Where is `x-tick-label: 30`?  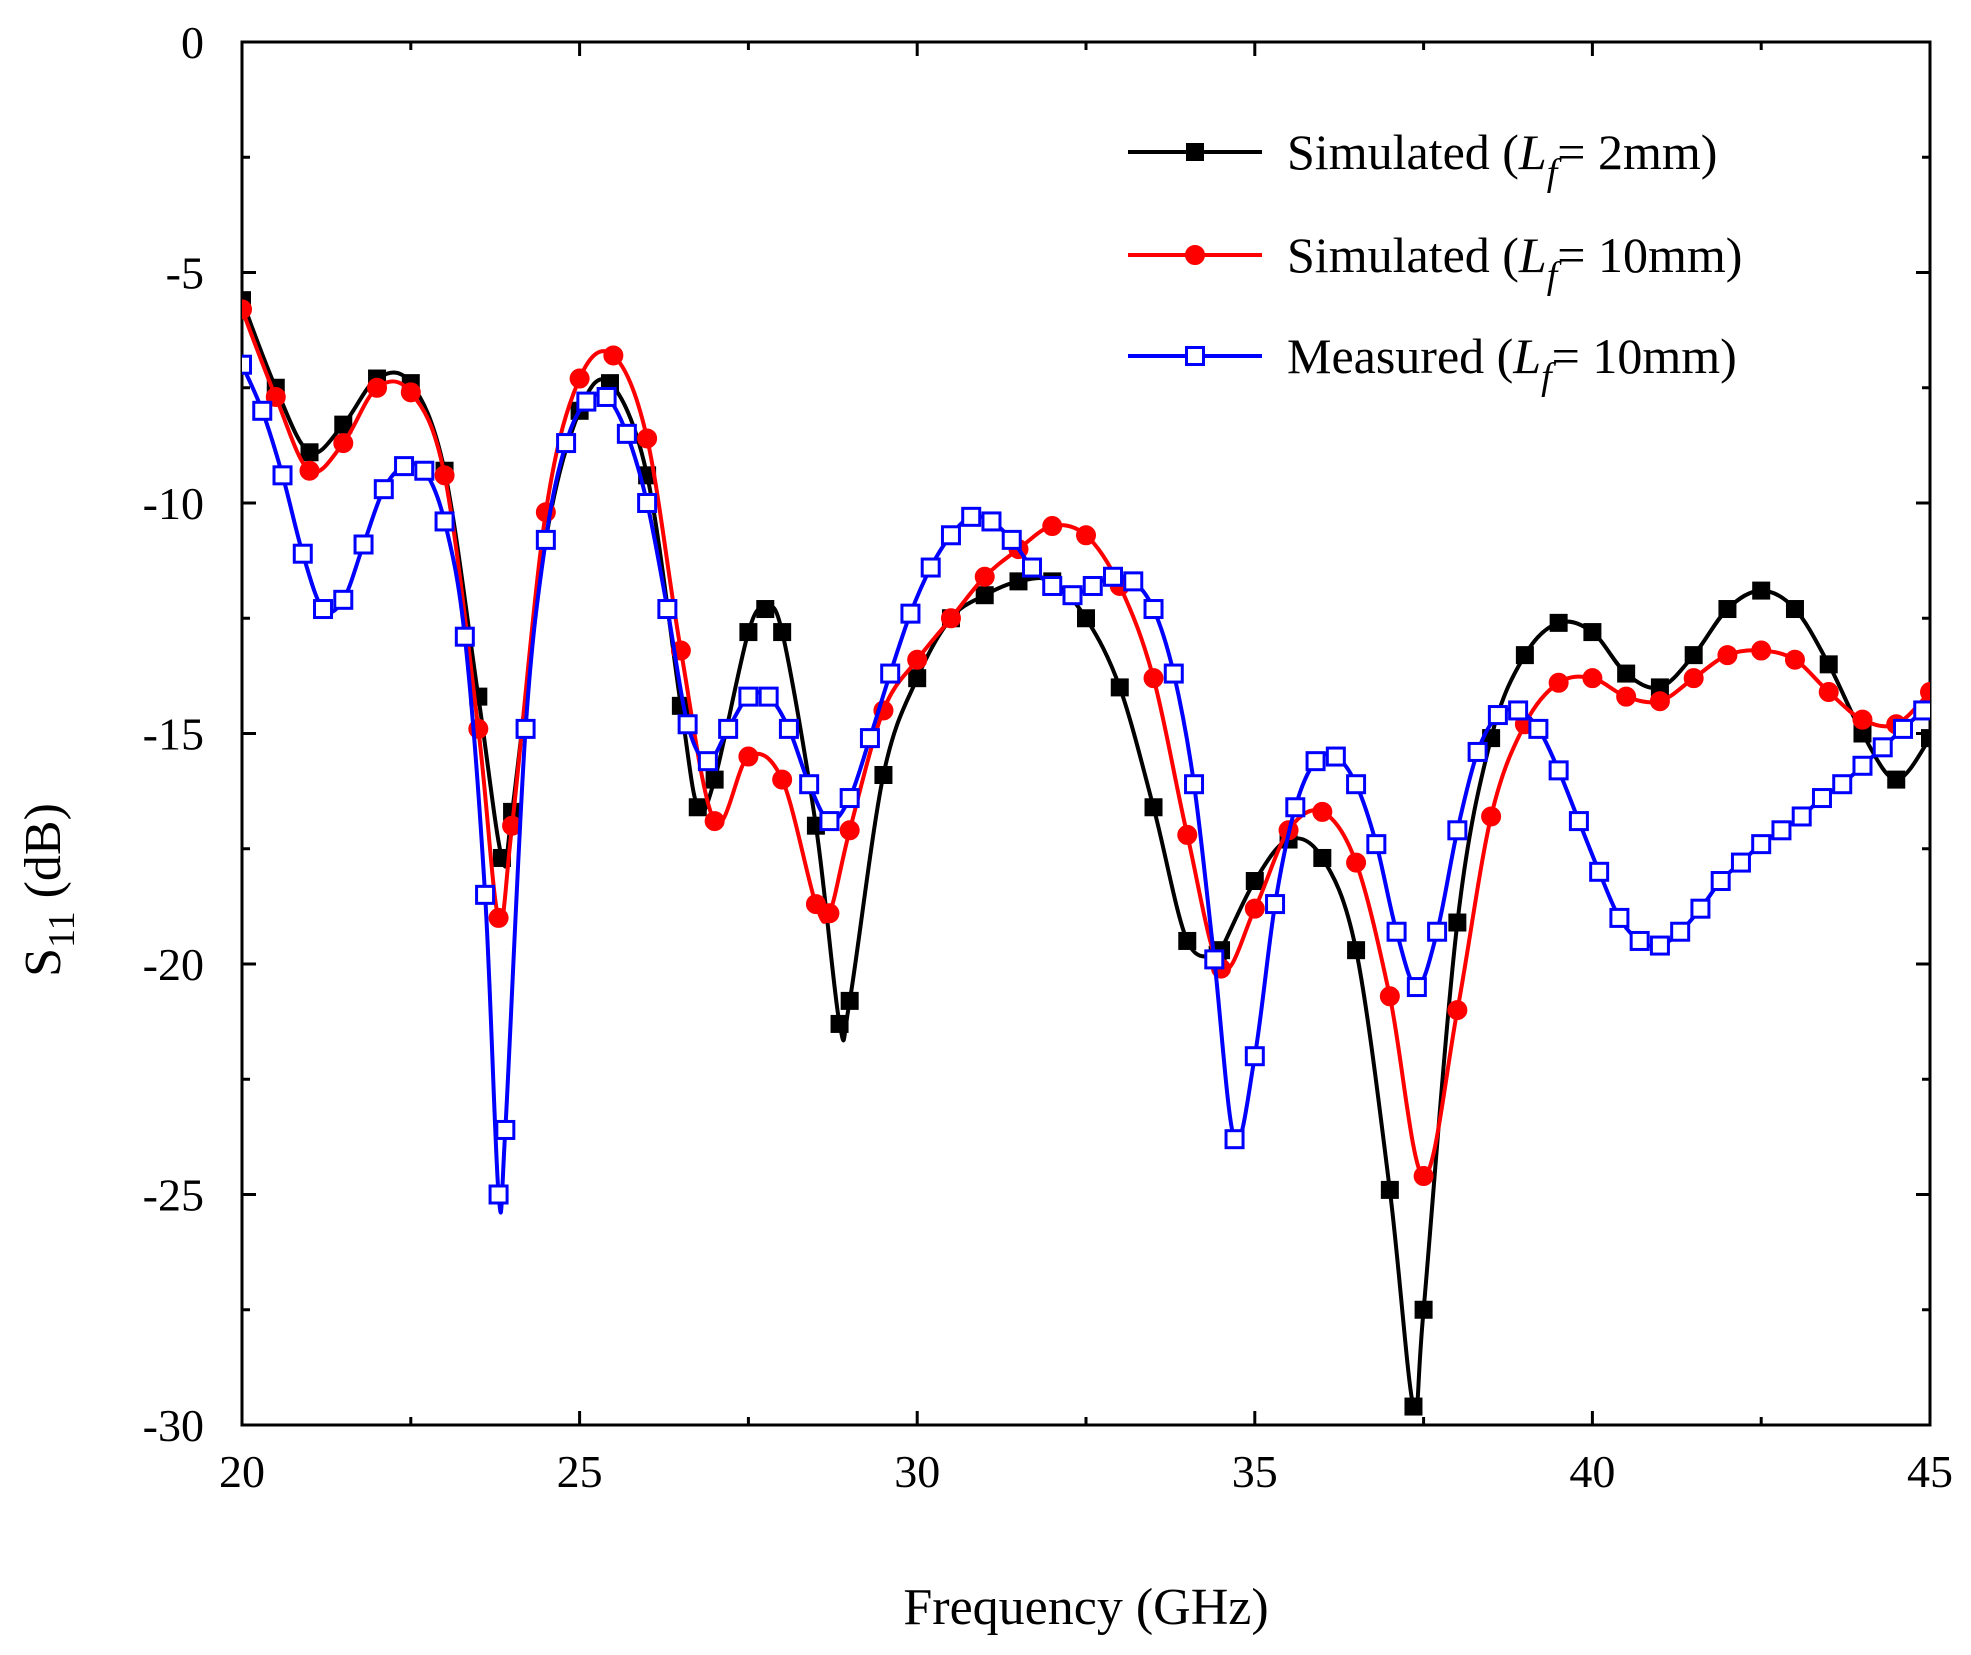
x-tick-label: 30 is located at coordinates (917, 1471).